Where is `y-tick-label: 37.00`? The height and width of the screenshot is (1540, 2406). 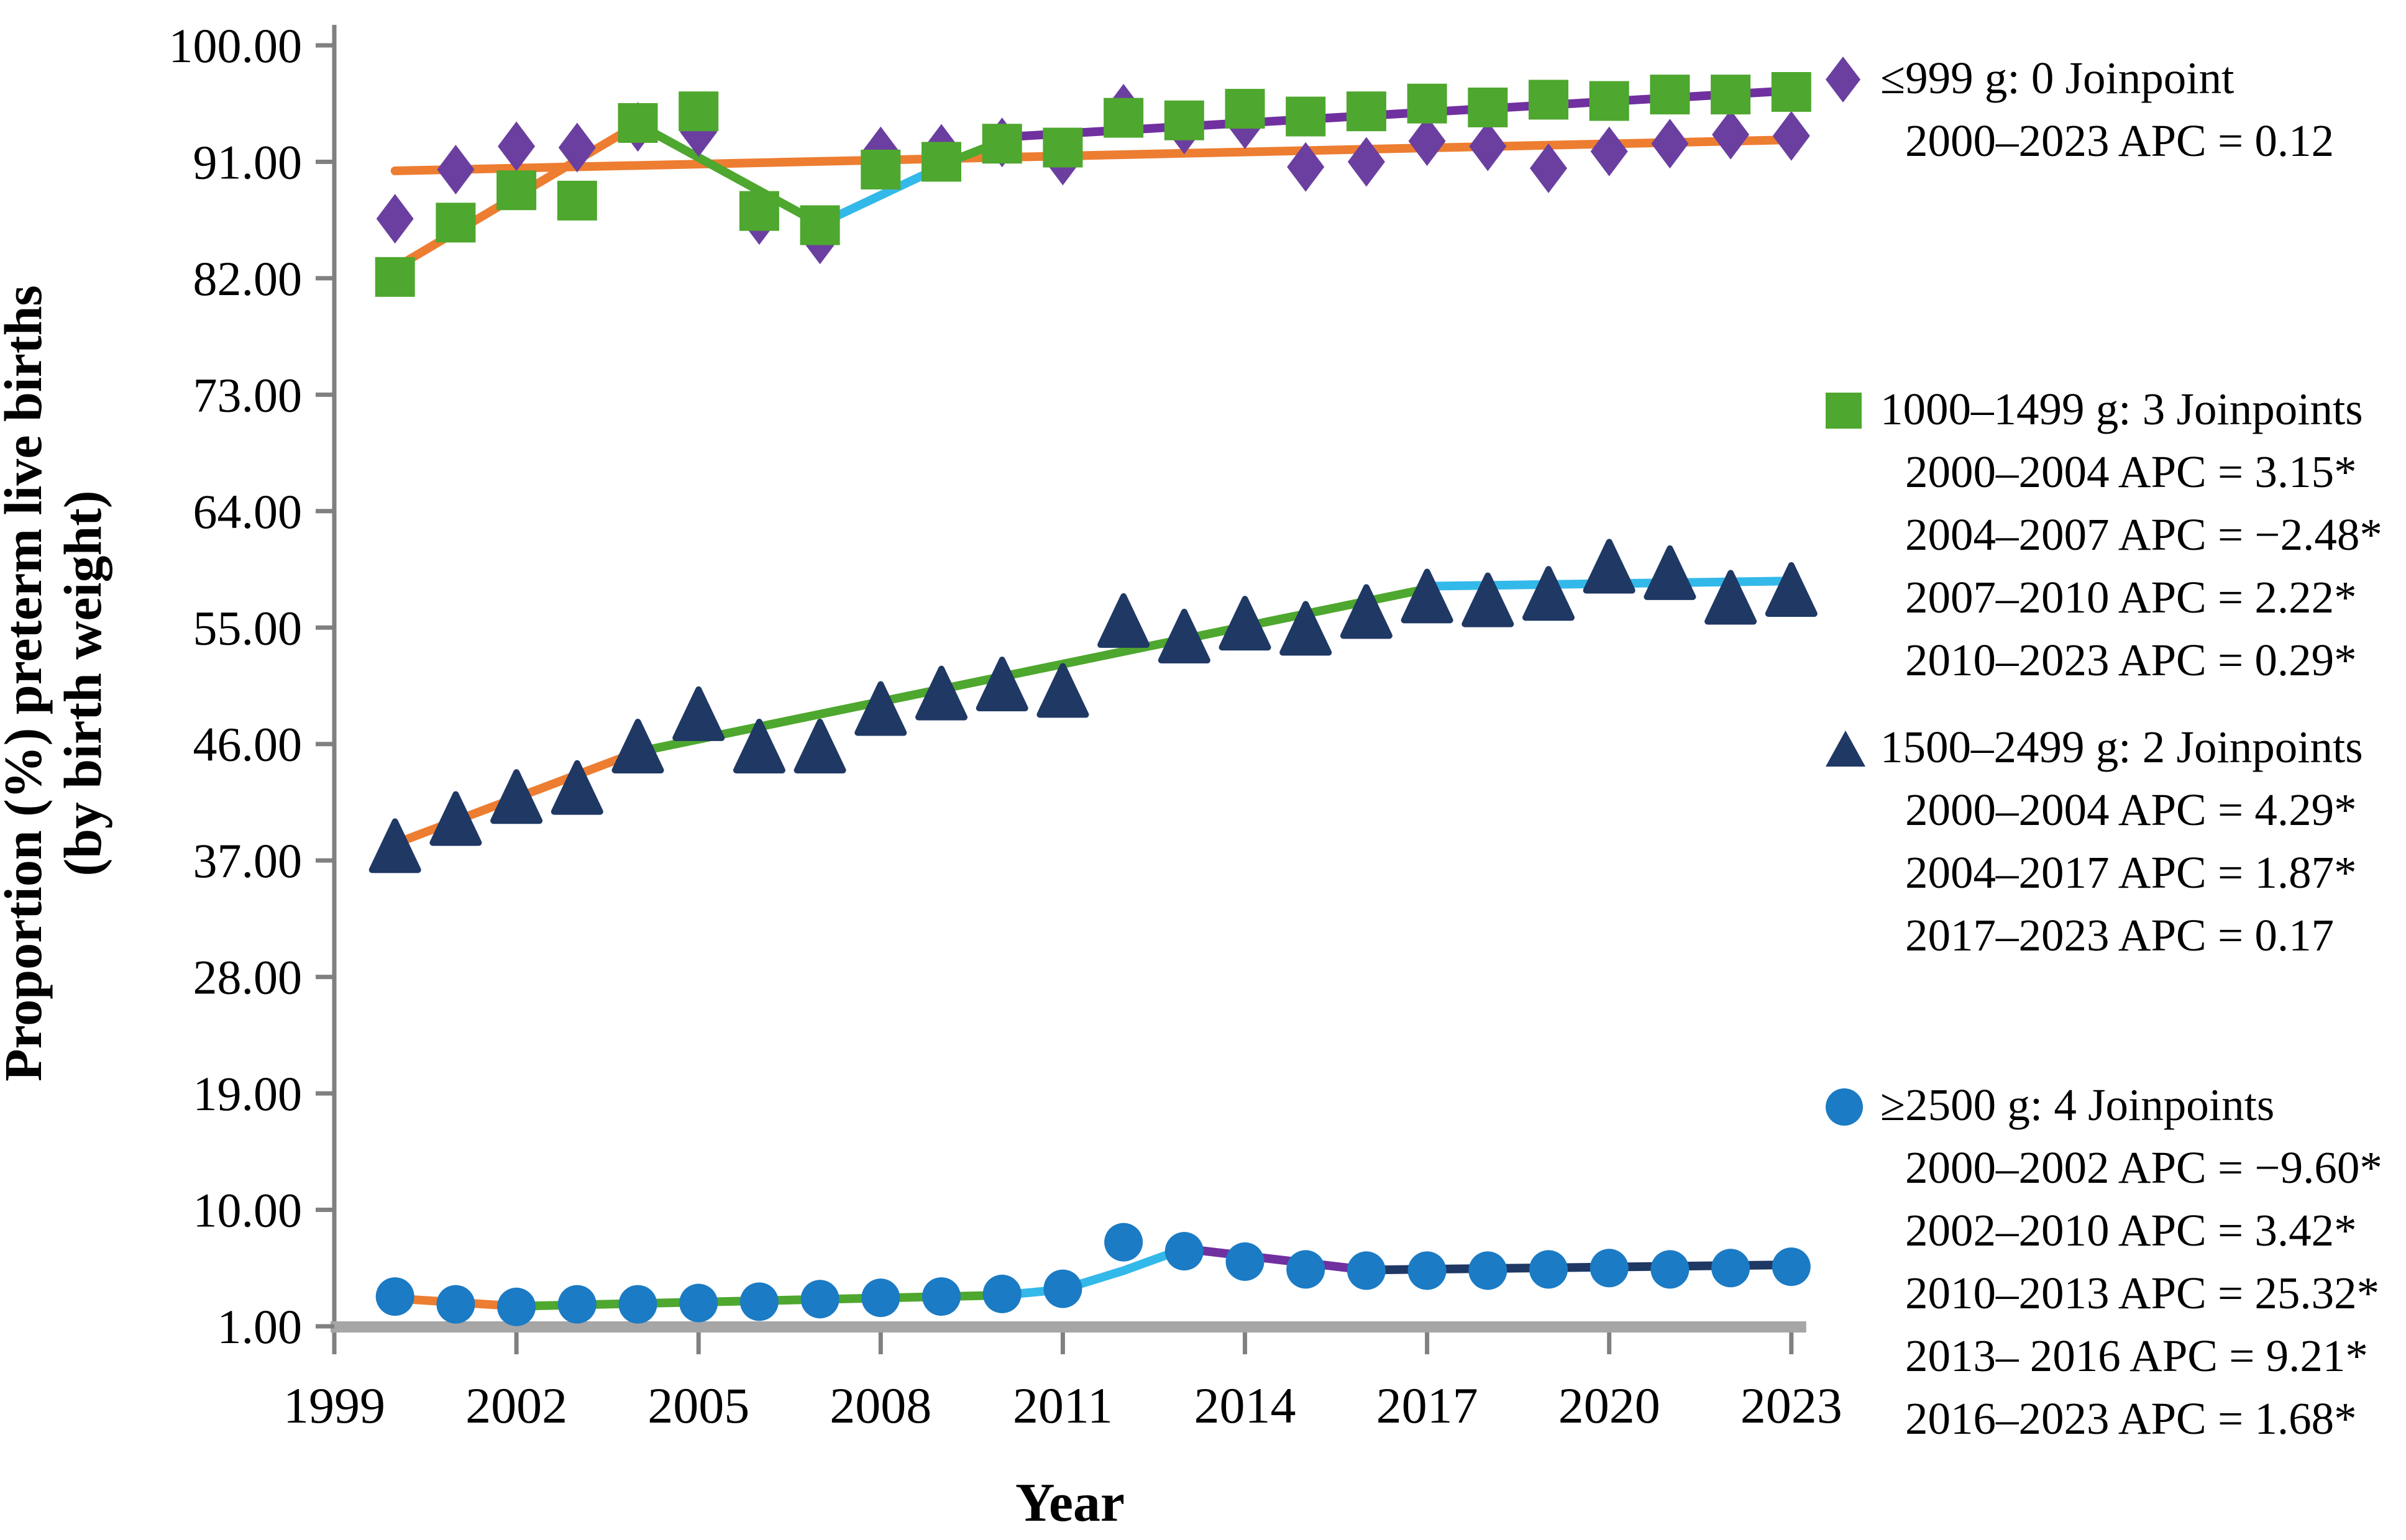
y-tick-label: 37.00 is located at coordinates (248, 861).